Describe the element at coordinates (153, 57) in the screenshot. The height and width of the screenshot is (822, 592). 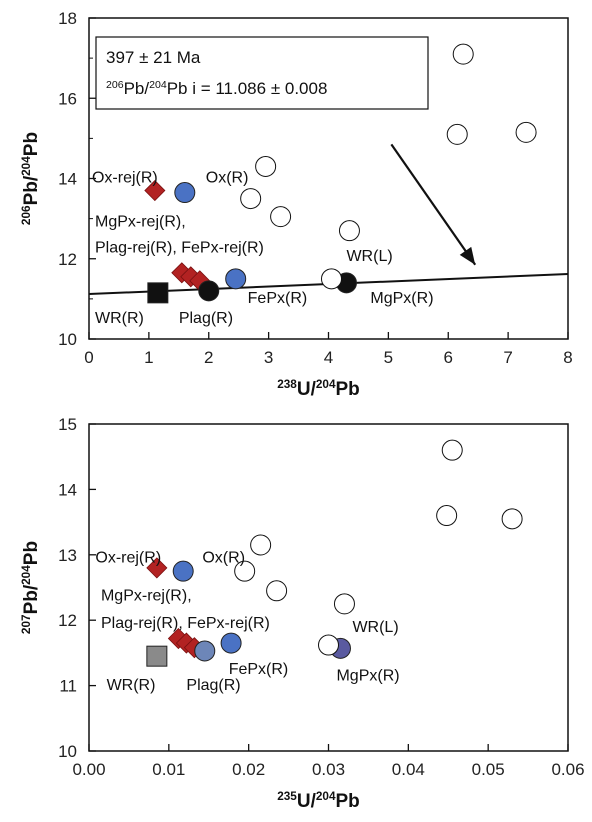
I see `age-text: 397 ± 21 Ma` at that location.